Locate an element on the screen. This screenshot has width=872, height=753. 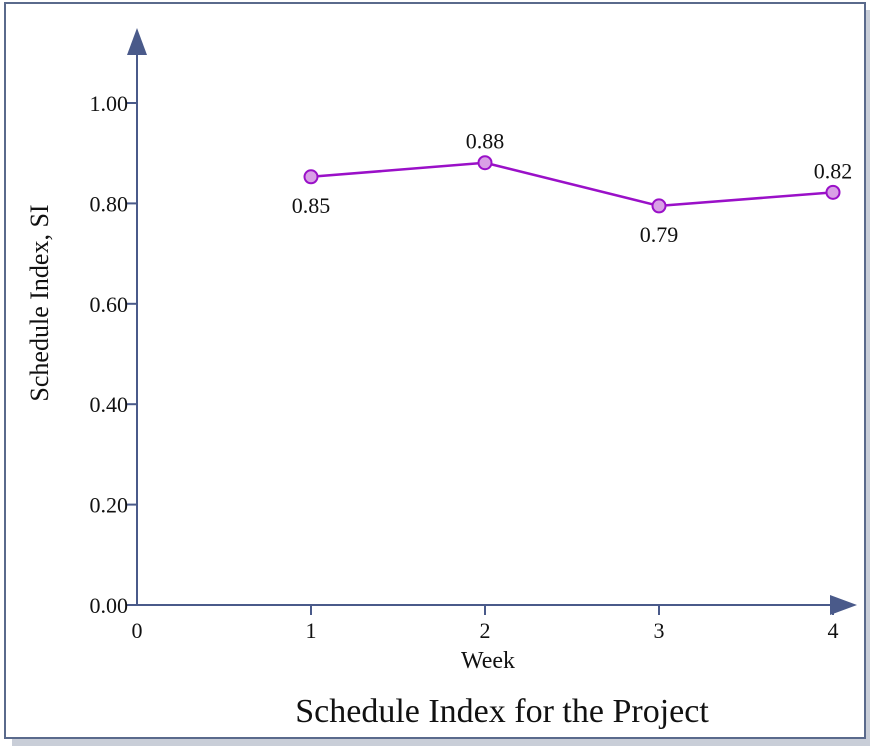
data-label: 0.79 is located at coordinates (659, 234).